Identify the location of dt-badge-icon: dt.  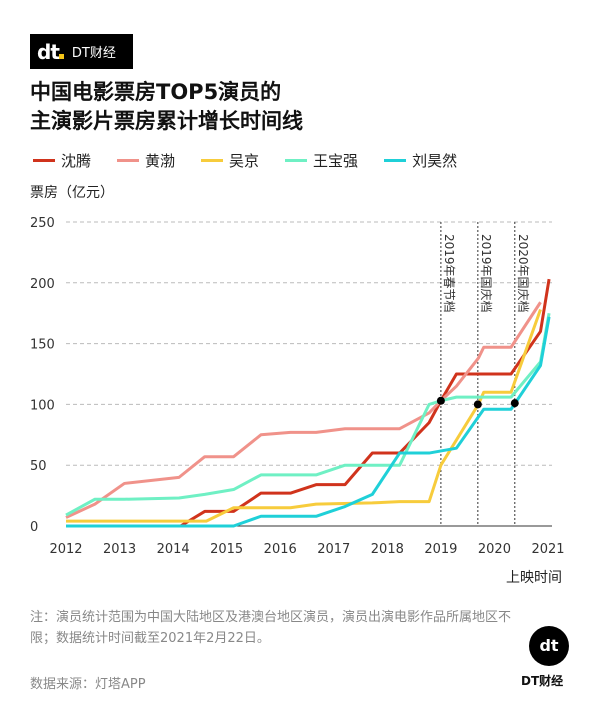
(549, 646).